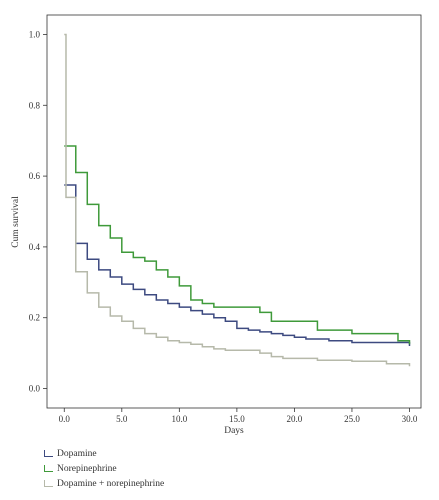 The image size is (439, 500). I want to click on y-tick-label: 1.0, so click(35, 34).